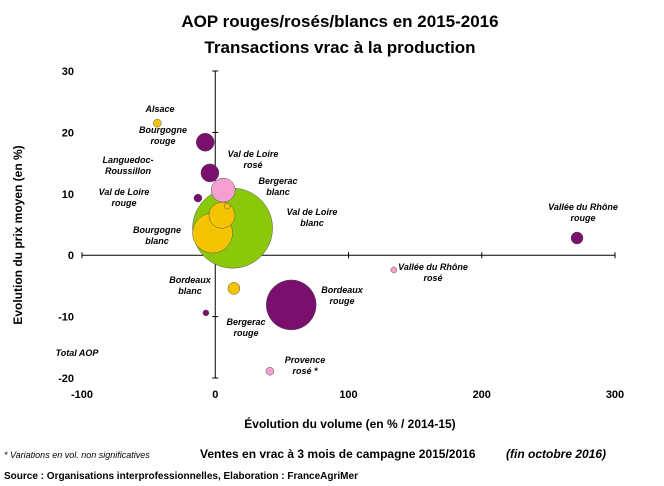 The width and height of the screenshot is (664, 486). What do you see at coordinates (68, 72) in the screenshot?
I see `y-tick-label: 30` at bounding box center [68, 72].